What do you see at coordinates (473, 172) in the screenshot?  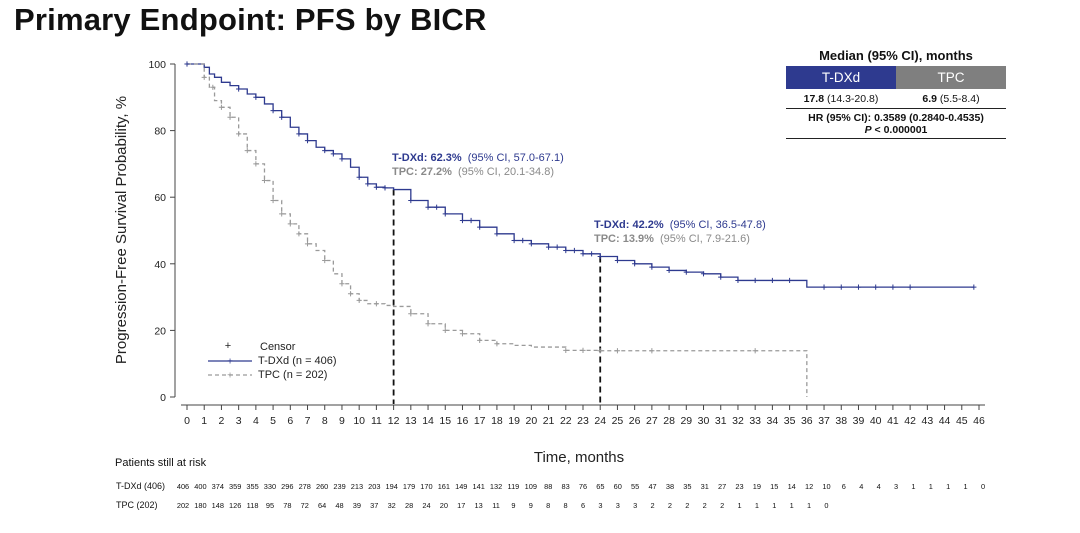 I see `annotation-12m-tpc: TPC: 27.2% (95% CI, 20.1-34.8)` at bounding box center [473, 172].